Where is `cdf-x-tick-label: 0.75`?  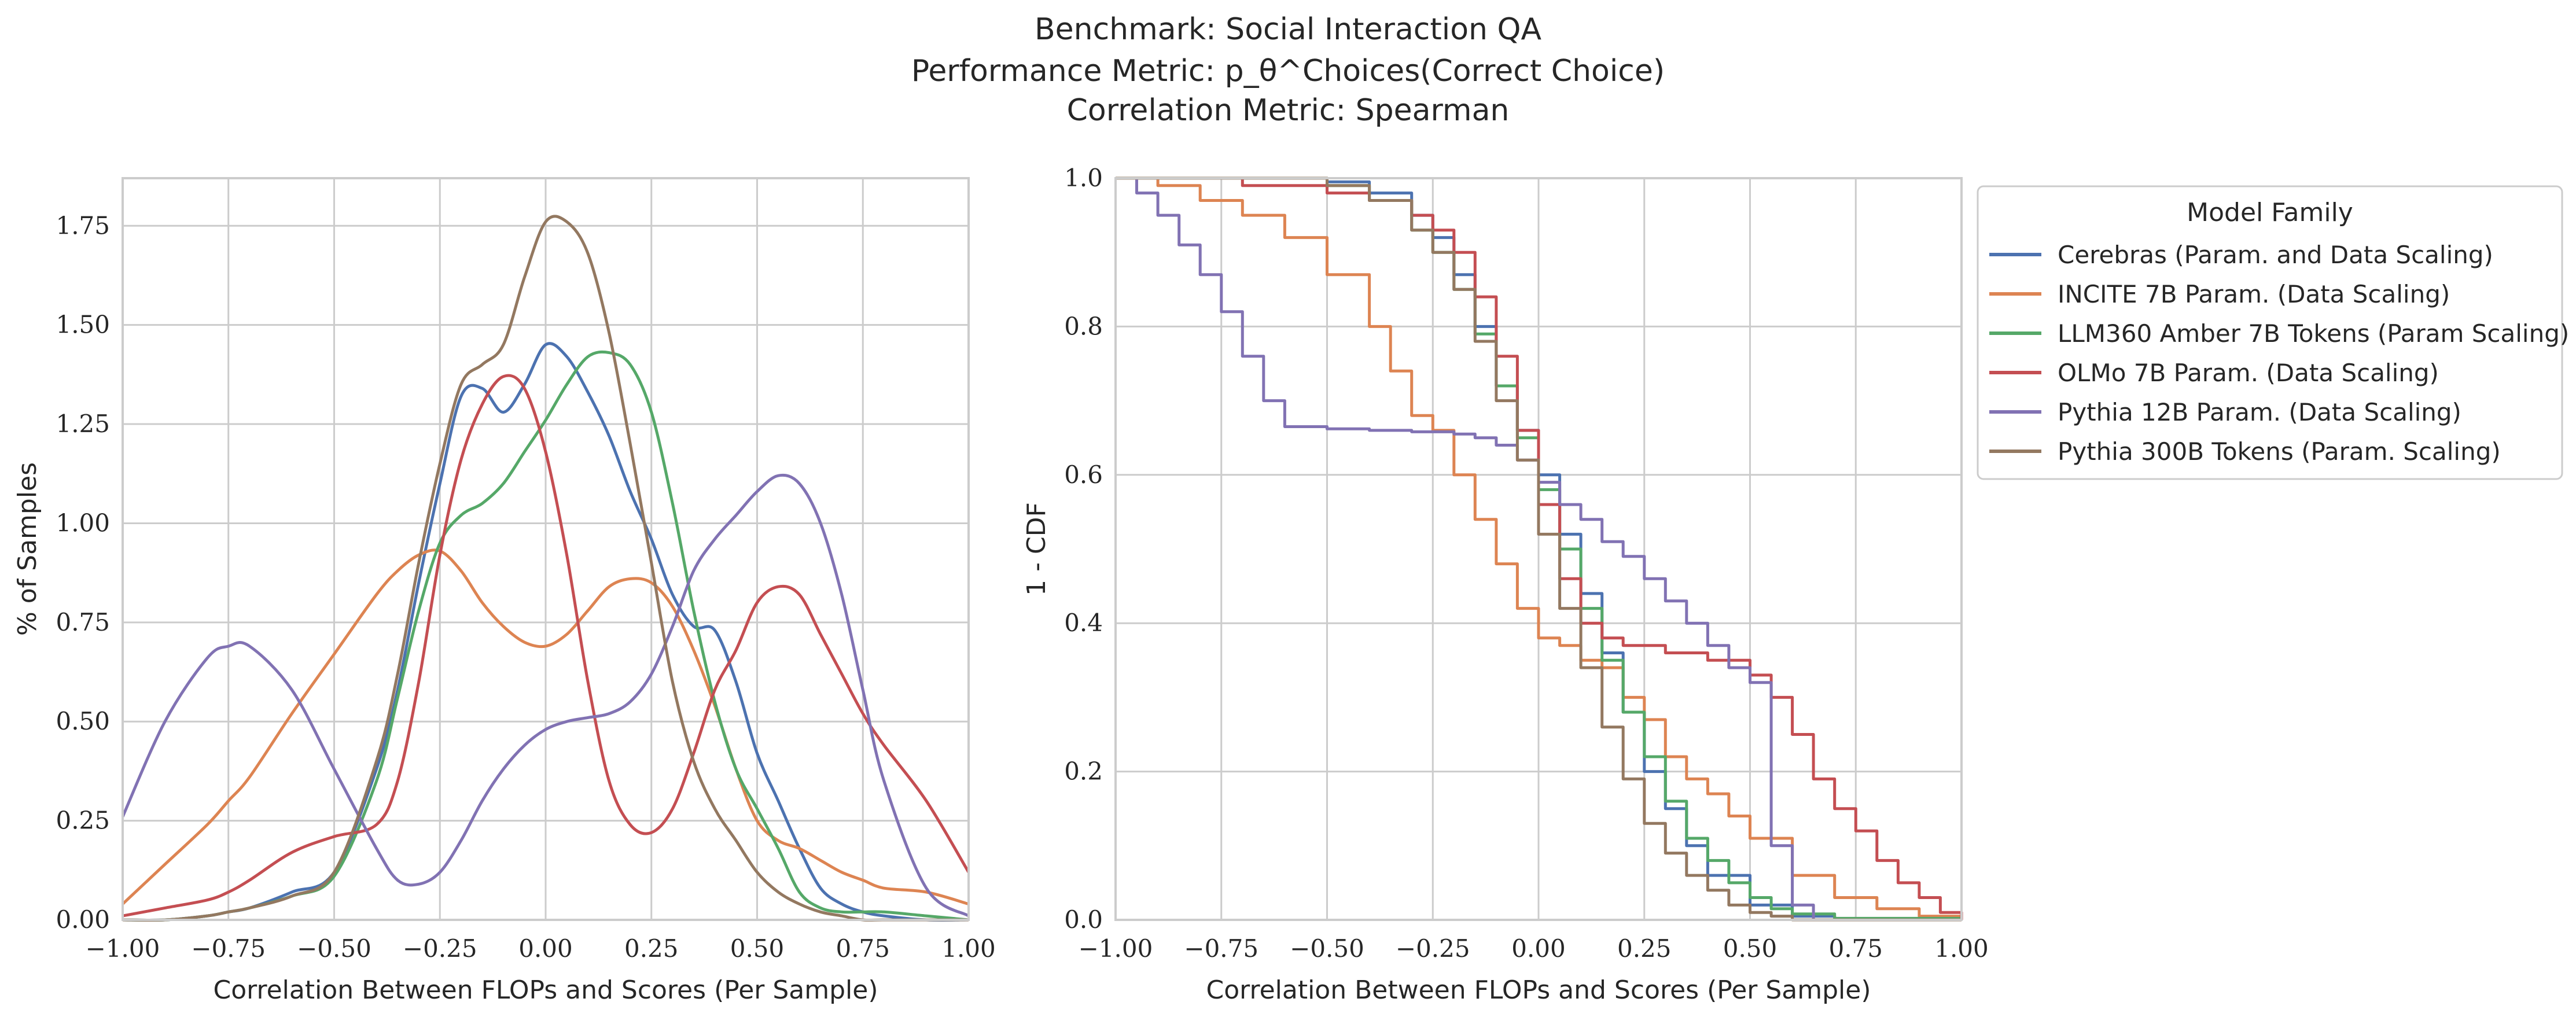 cdf-x-tick-label: 0.75 is located at coordinates (1855, 948).